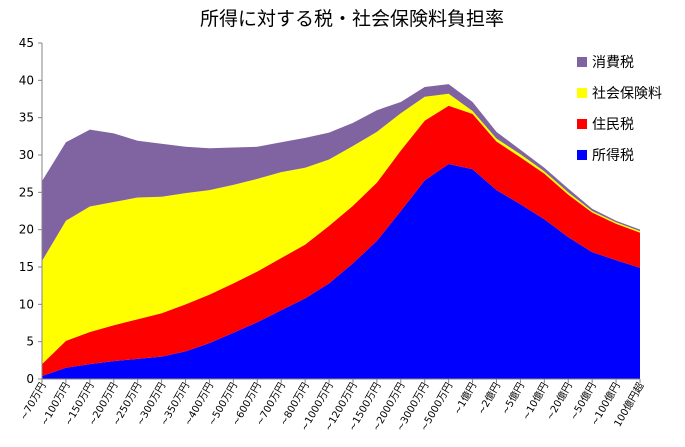 The height and width of the screenshot is (447, 685). What do you see at coordinates (613, 125) in the screenshot?
I see `legend-label: 住民税` at bounding box center [613, 125].